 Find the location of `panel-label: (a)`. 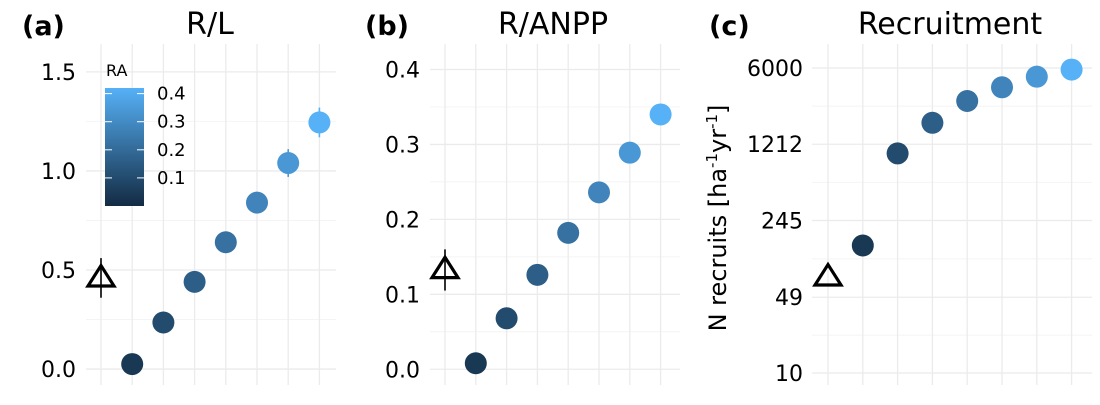

panel-label: (a) is located at coordinates (43, 26).